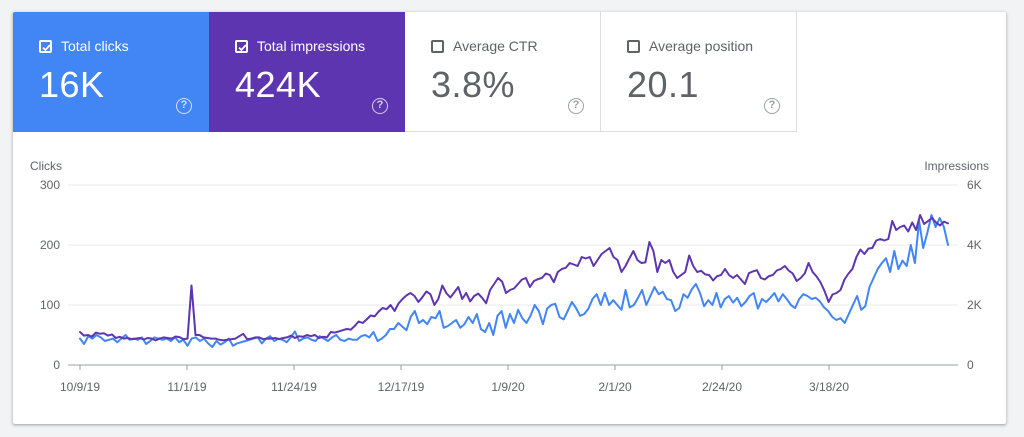 This screenshot has width=1024, height=437. Describe the element at coordinates (970, 365) in the screenshot. I see `right-tick-label: 0` at that location.